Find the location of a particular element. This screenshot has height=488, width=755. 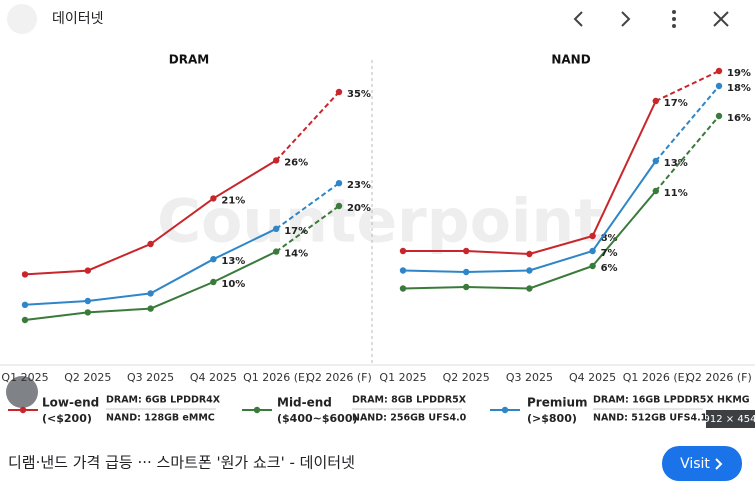

legend-name: Low-end is located at coordinates (70, 403).